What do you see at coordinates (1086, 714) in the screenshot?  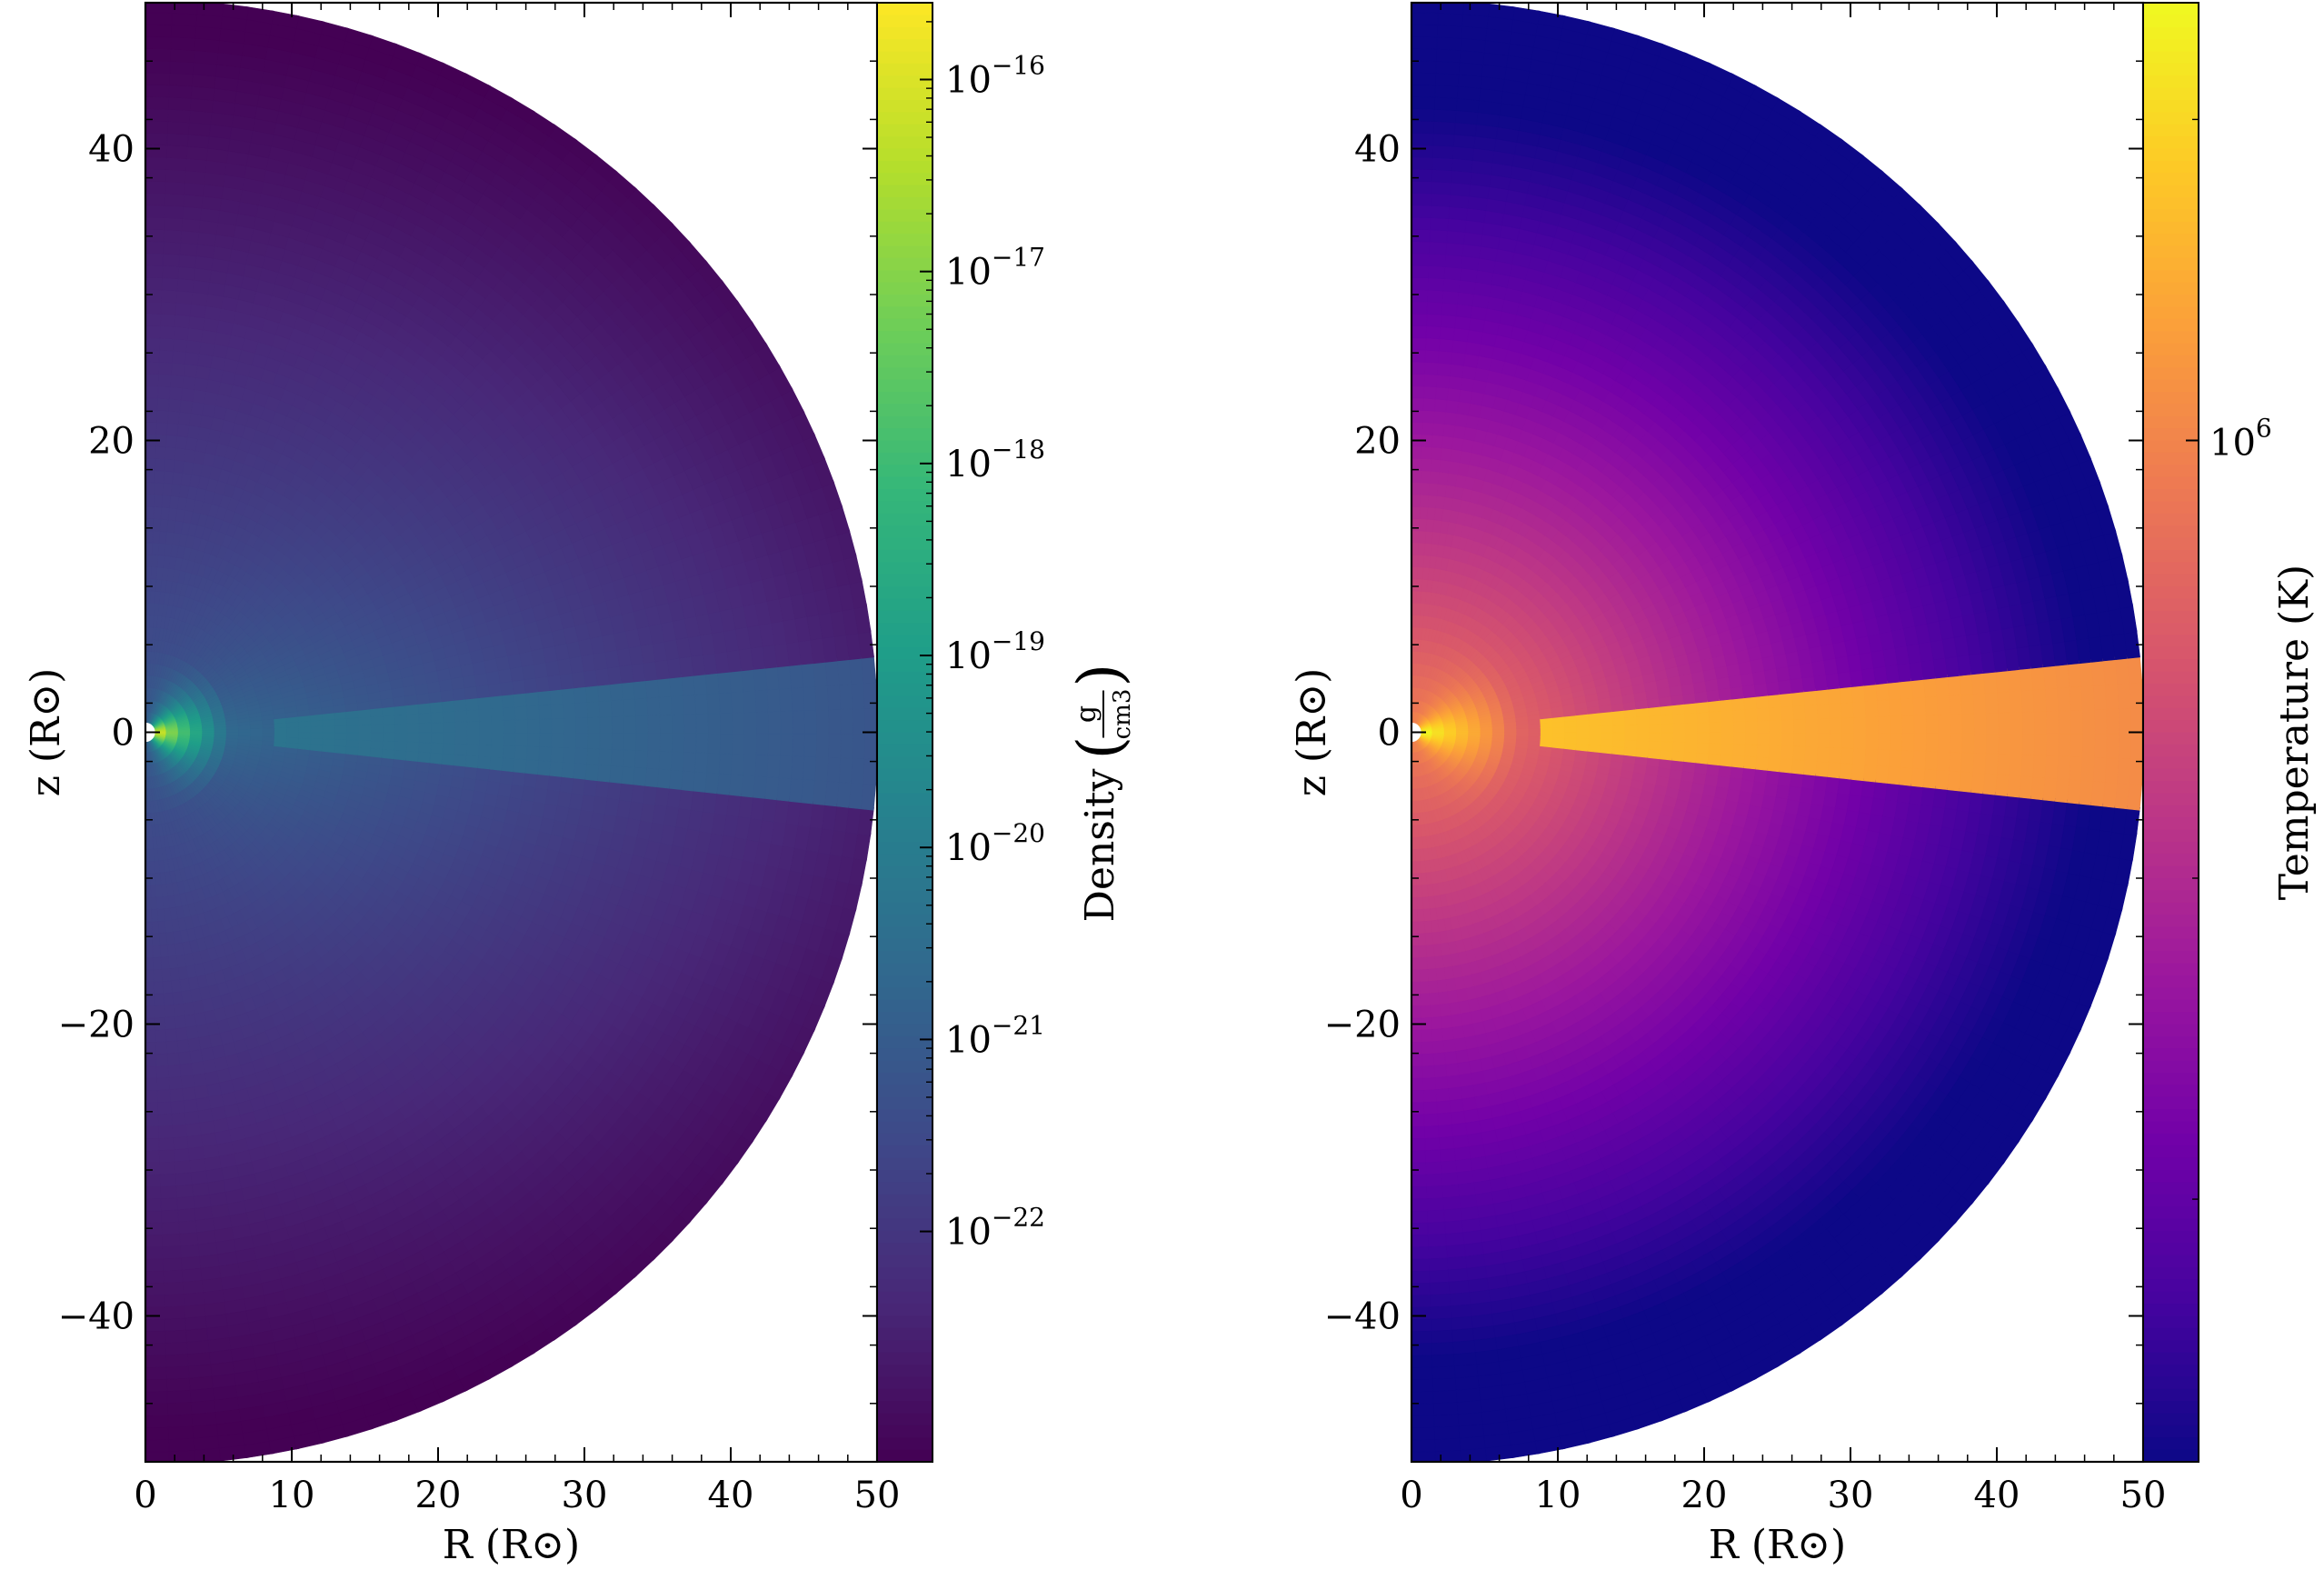 I see `colorbar-unit-numerator: g` at bounding box center [1086, 714].